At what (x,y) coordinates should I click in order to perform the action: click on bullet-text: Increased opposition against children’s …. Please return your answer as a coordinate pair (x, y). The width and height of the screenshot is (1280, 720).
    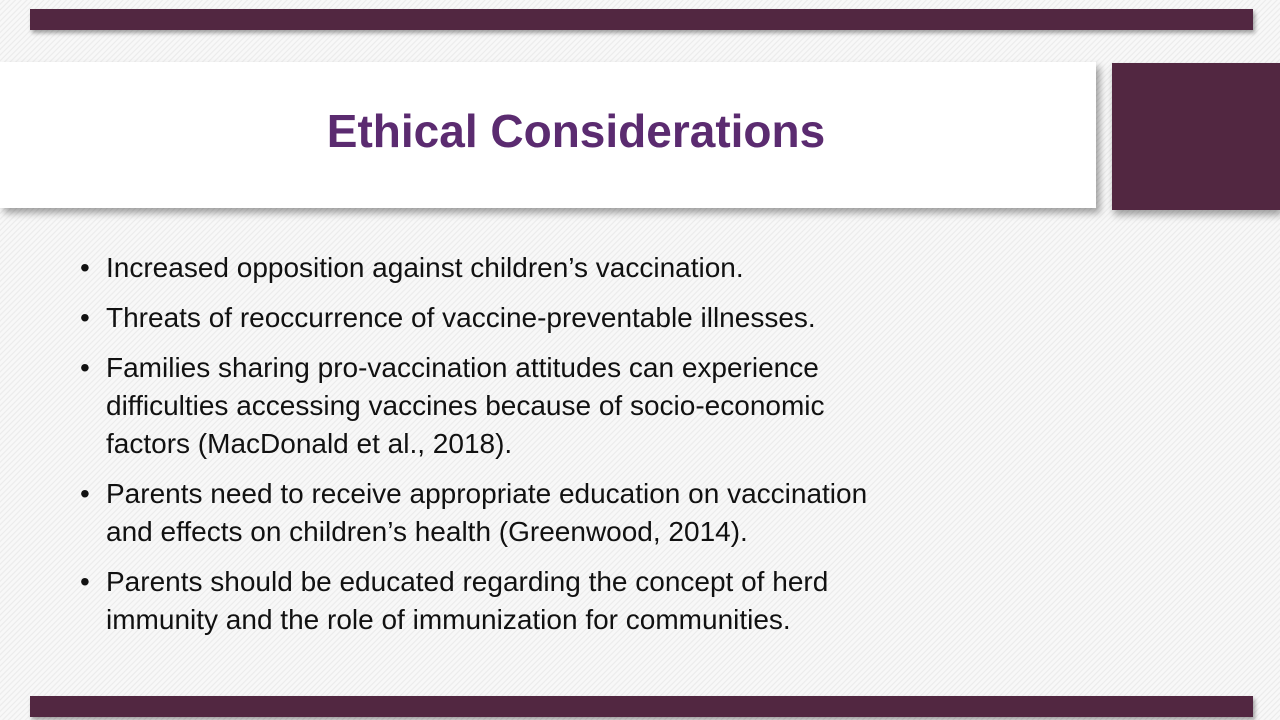
    Looking at the image, I should click on (425, 267).